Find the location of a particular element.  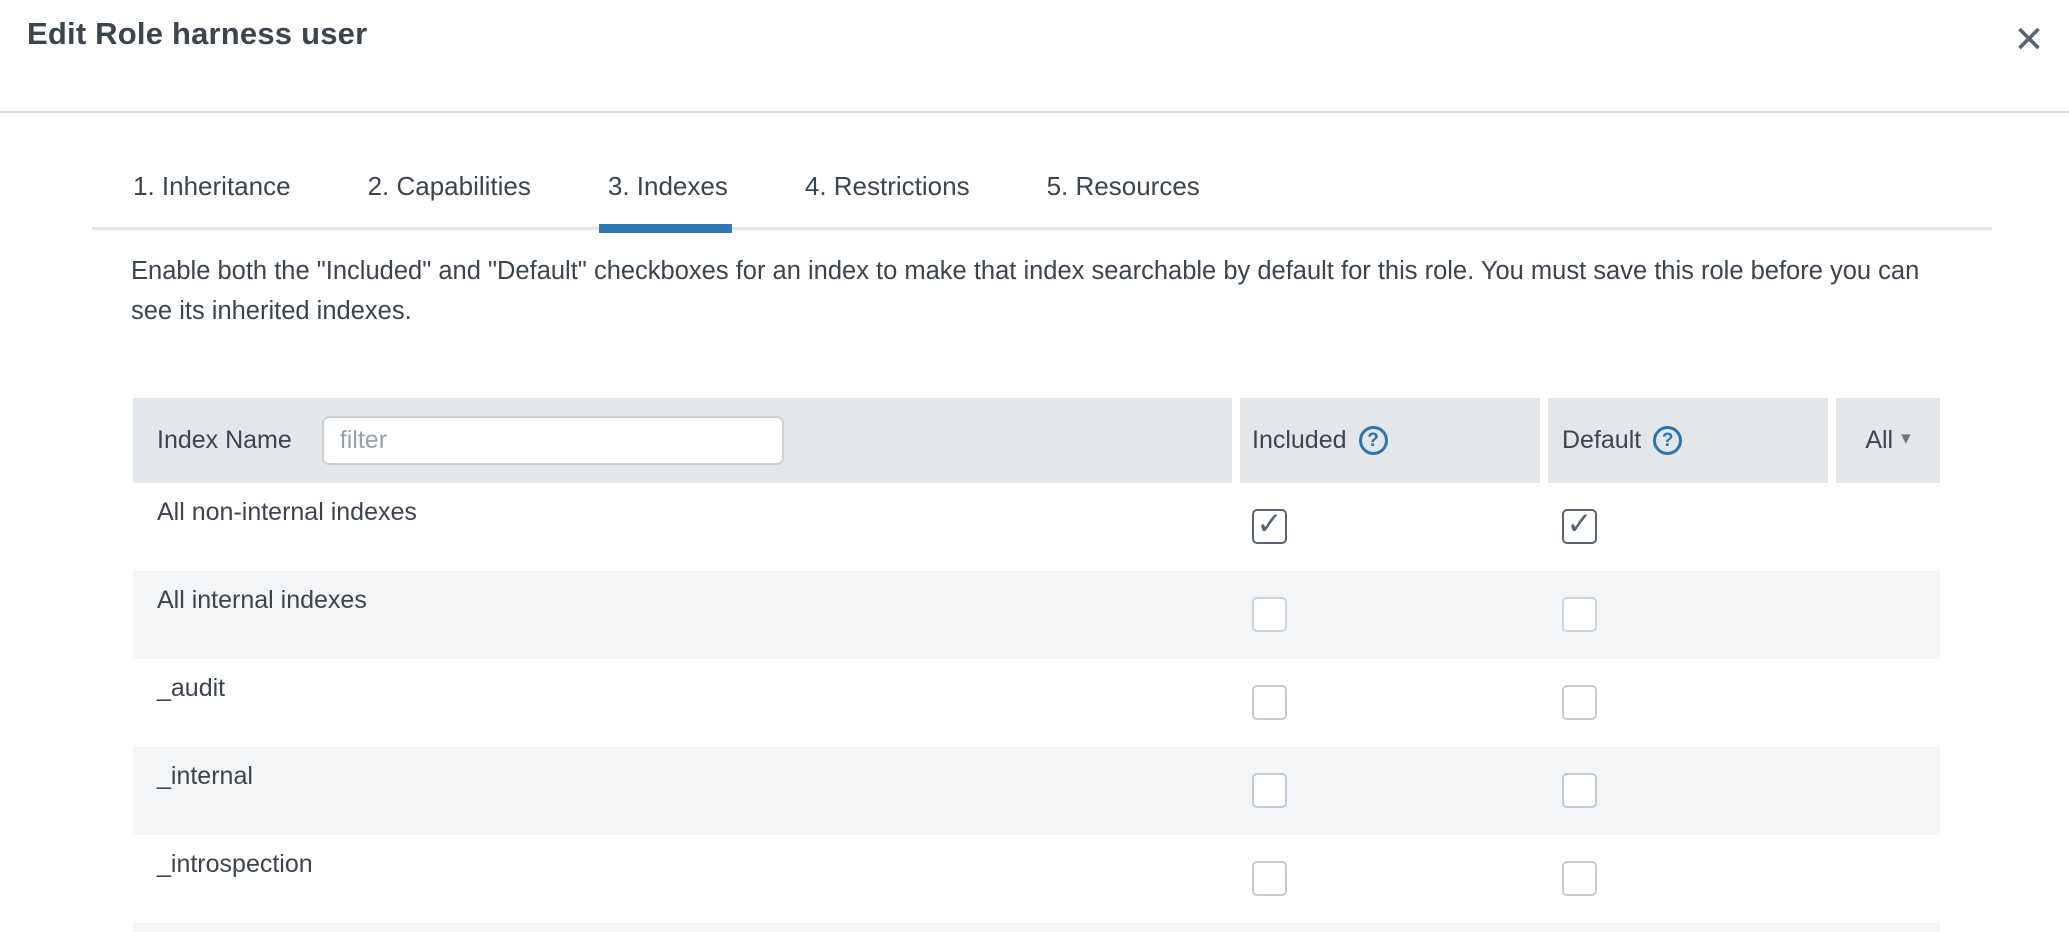

close-icon: ✕ is located at coordinates (2029, 39).